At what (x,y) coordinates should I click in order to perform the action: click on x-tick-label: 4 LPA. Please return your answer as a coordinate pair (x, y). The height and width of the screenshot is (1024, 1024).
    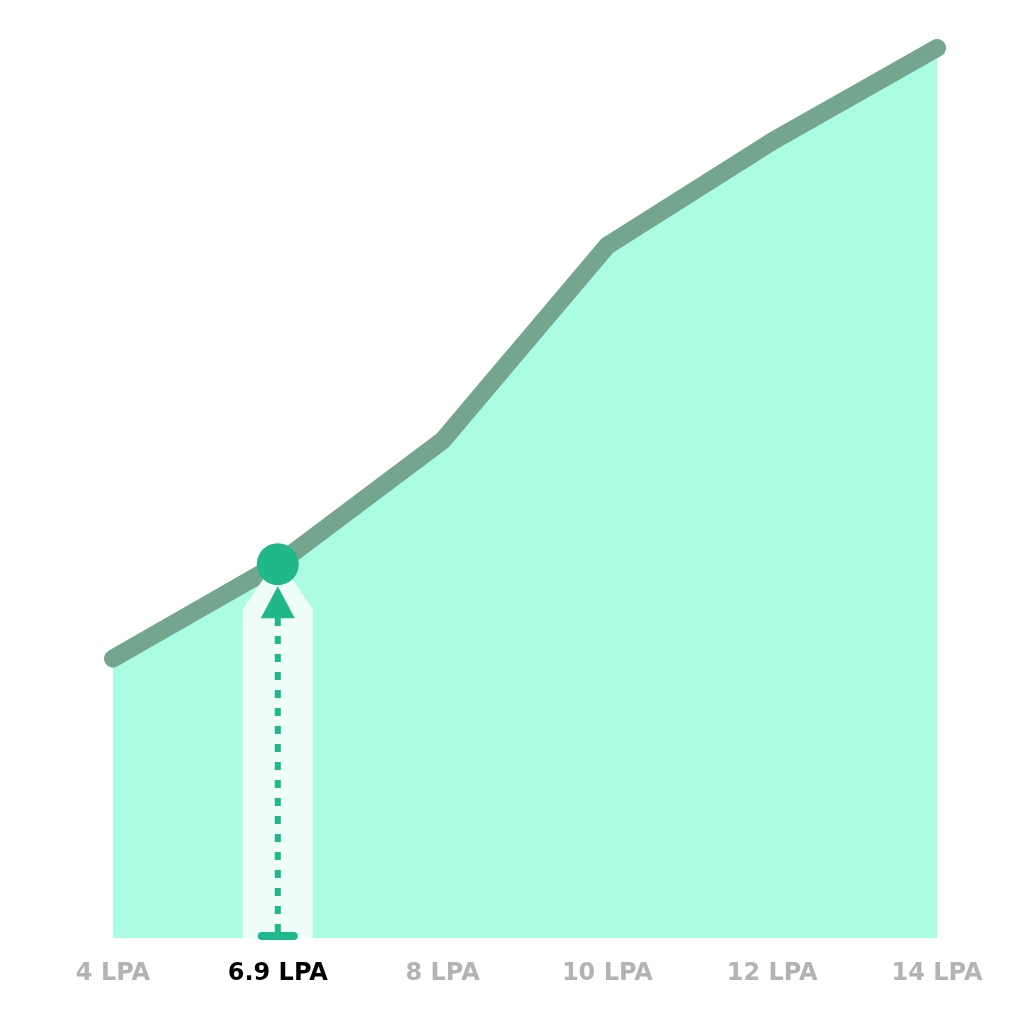
    Looking at the image, I should click on (113, 972).